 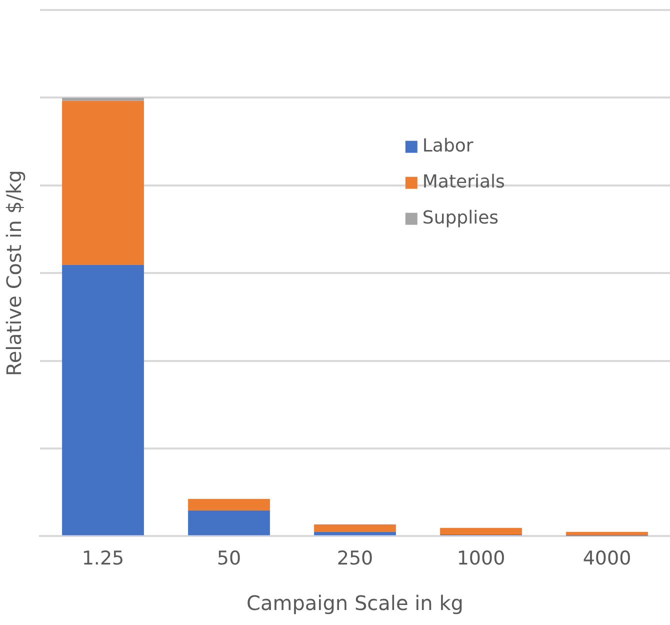 What do you see at coordinates (607, 559) in the screenshot?
I see `x-tick-label: 4000` at bounding box center [607, 559].